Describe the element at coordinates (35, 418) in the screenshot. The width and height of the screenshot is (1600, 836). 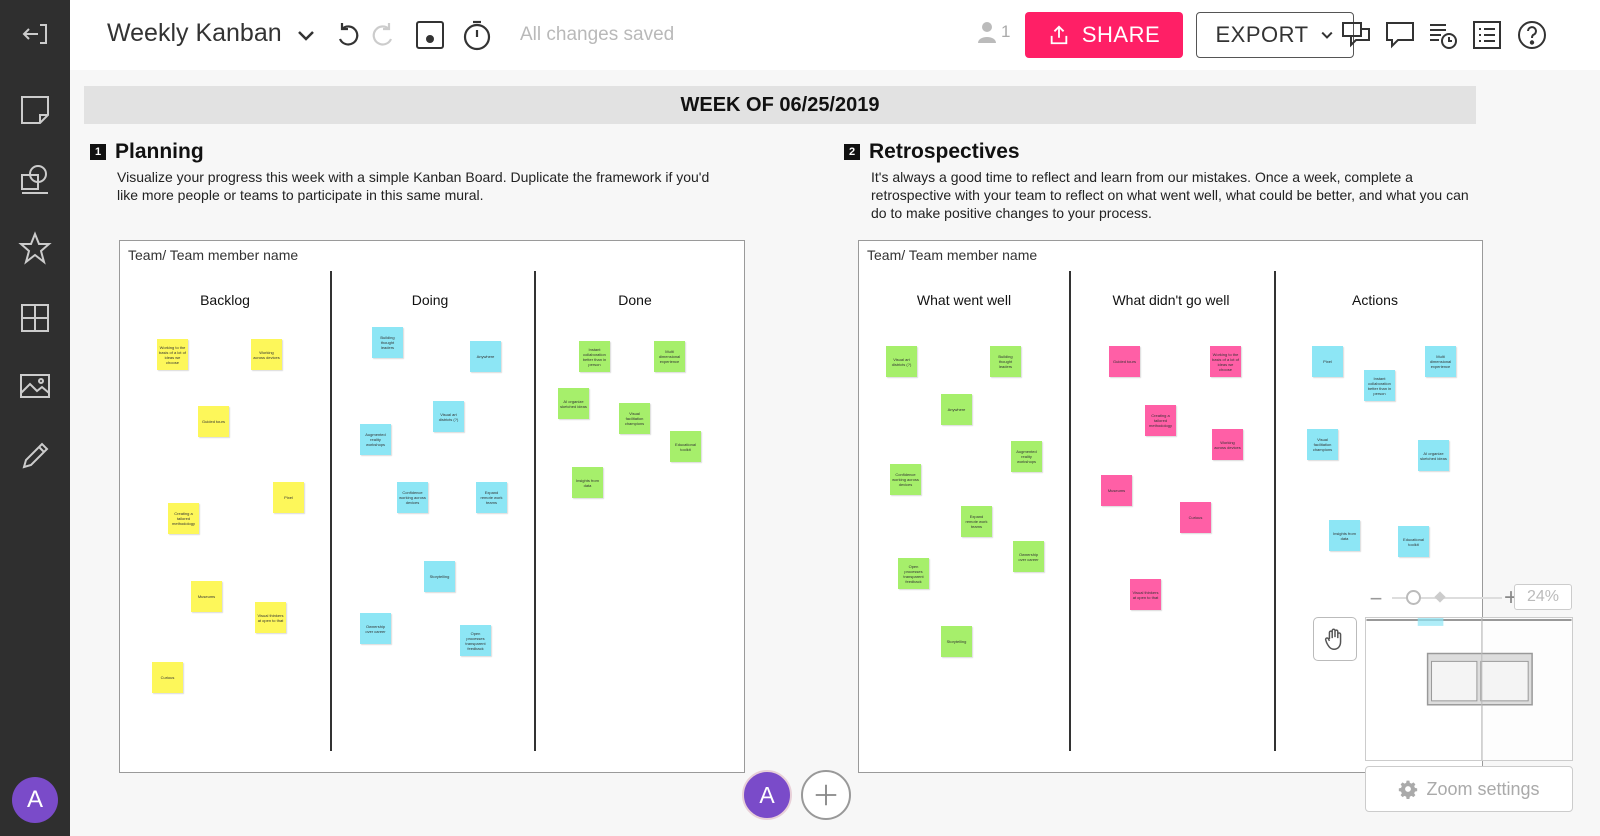
I see `left-toolbar: A` at that location.